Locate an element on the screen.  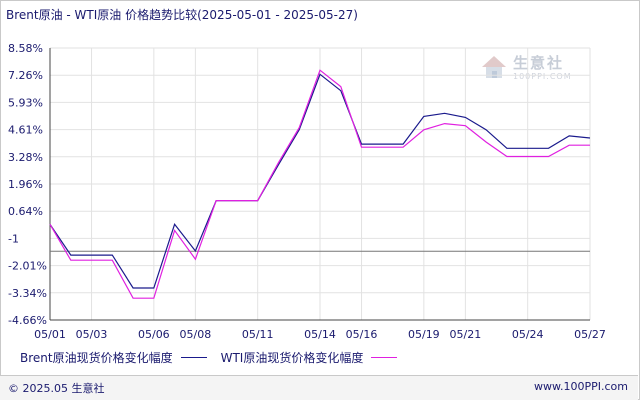
legend-label-wti: WTI原油现货价格变化幅度 is located at coordinates (292, 358).